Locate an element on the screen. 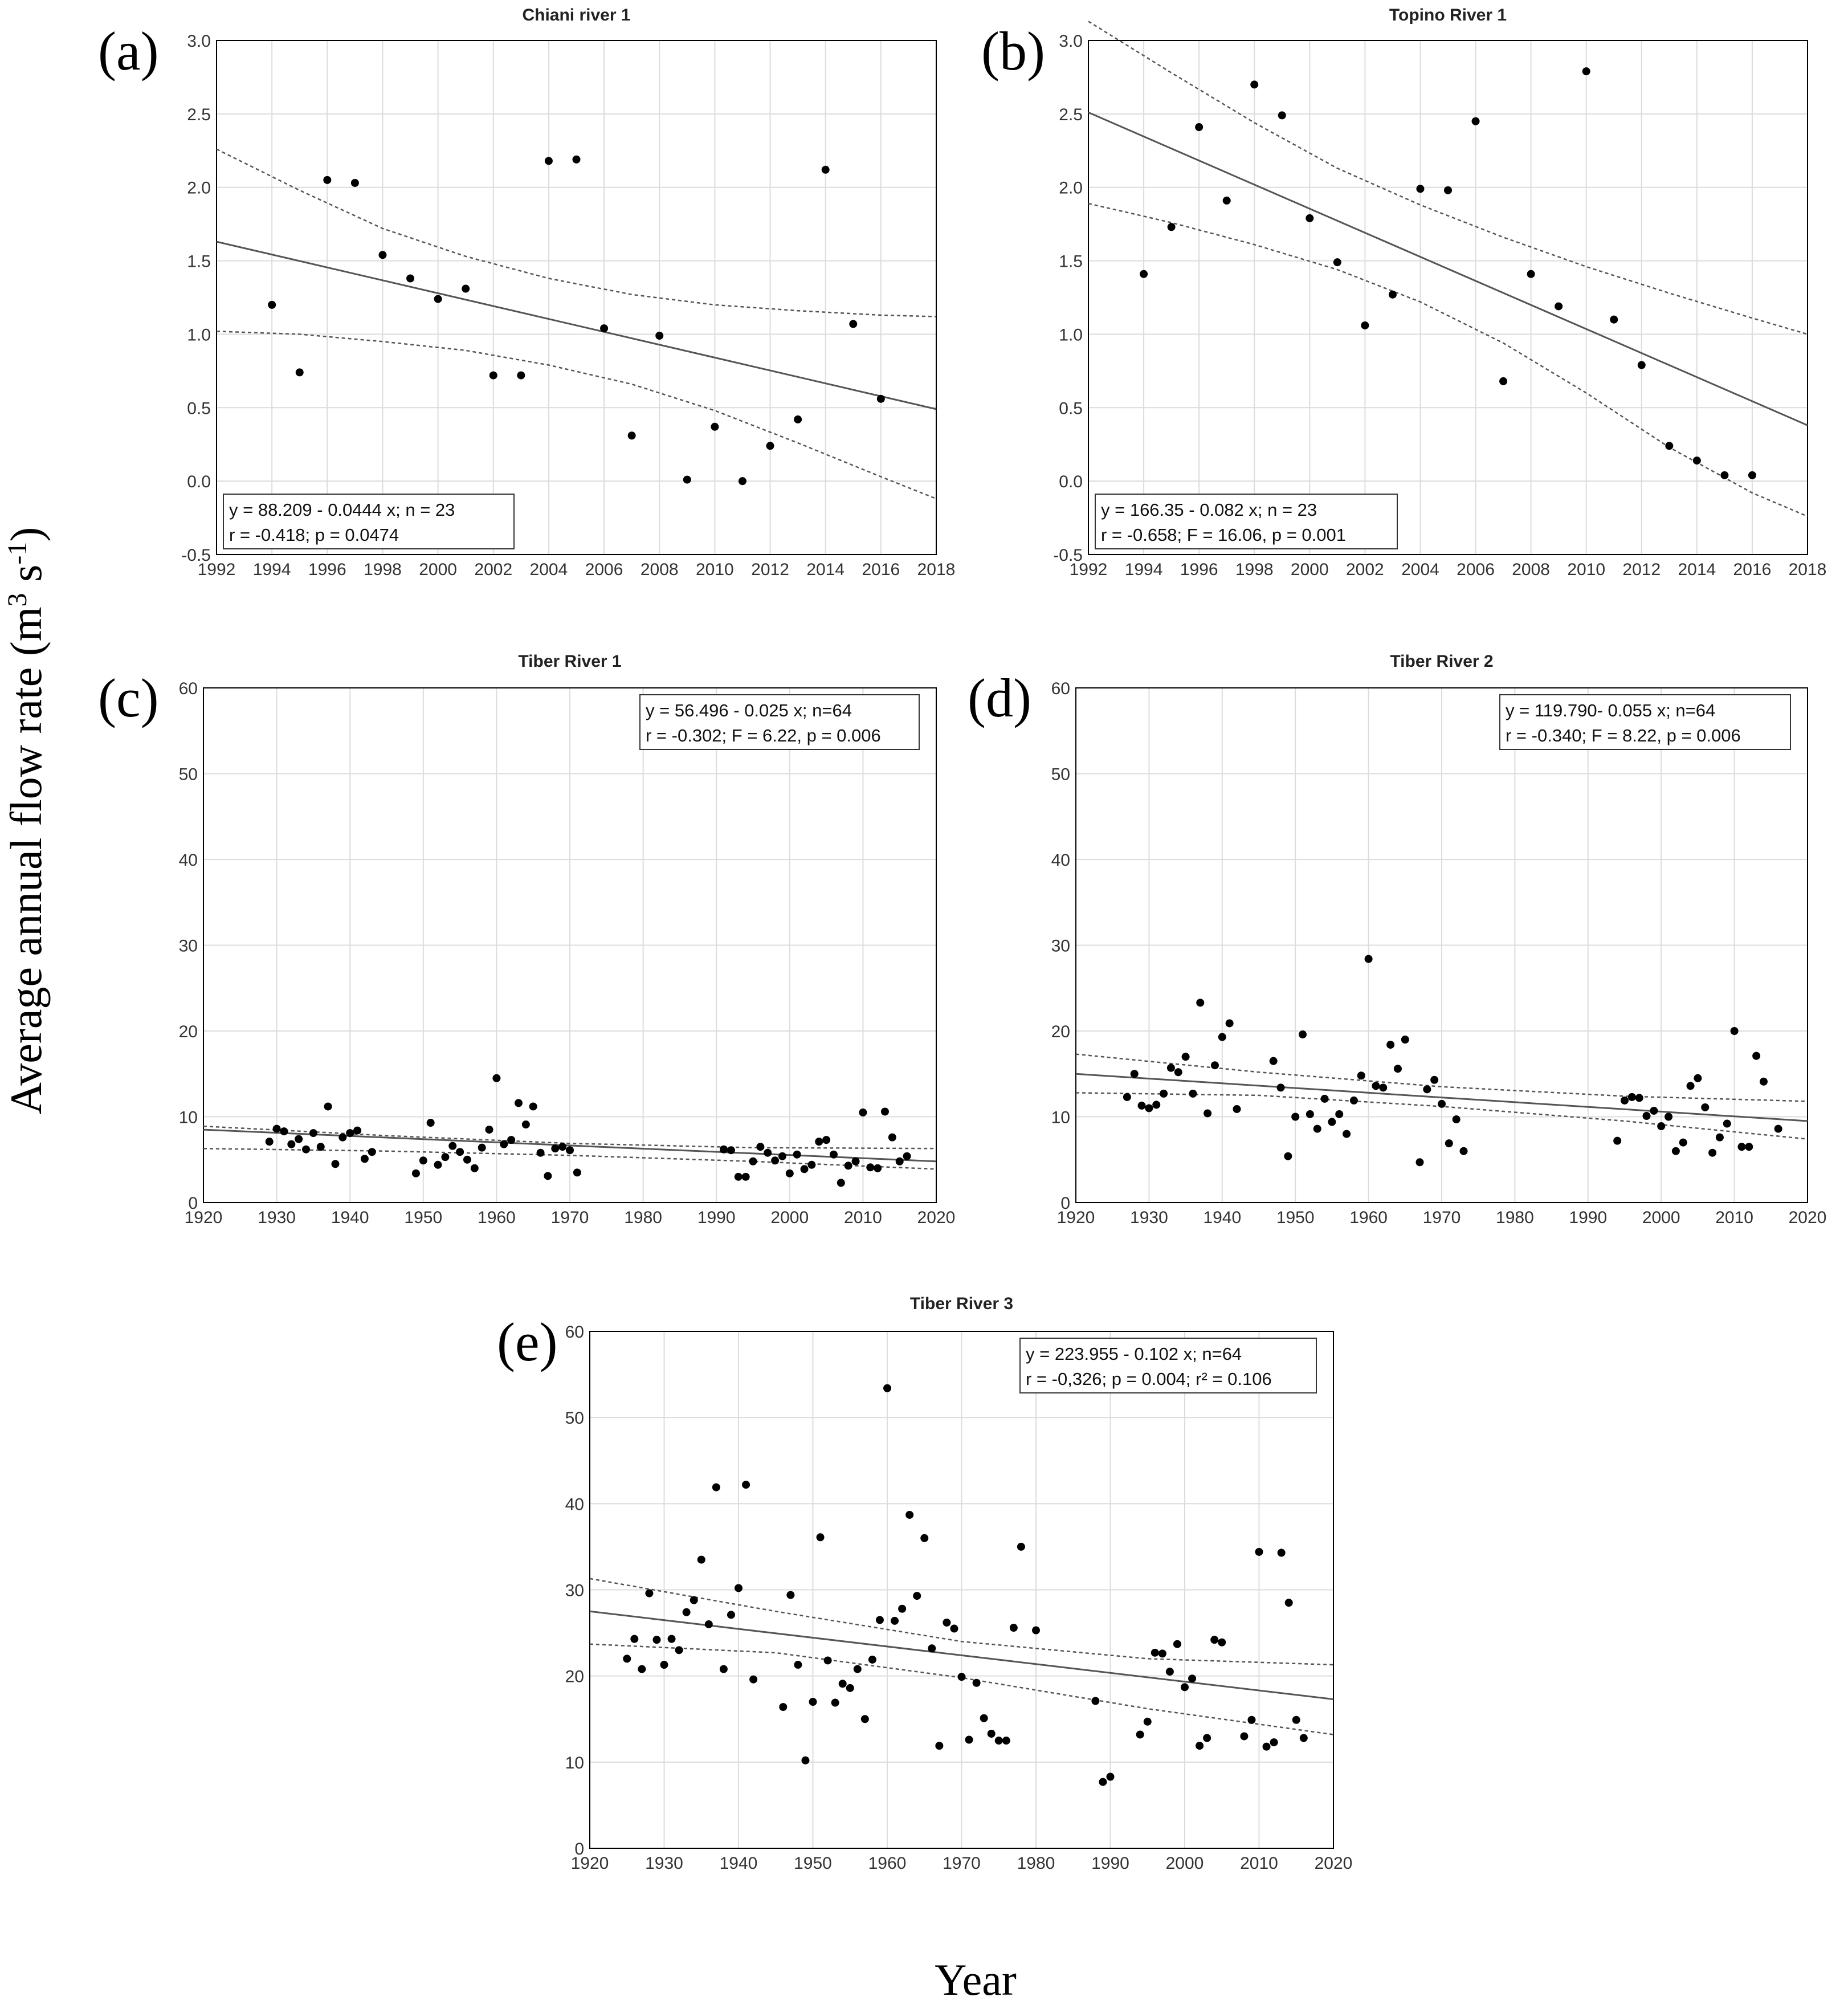  regression-stats-line: r = -0.302; F = 6.22, p = 0.006 is located at coordinates (763, 735).